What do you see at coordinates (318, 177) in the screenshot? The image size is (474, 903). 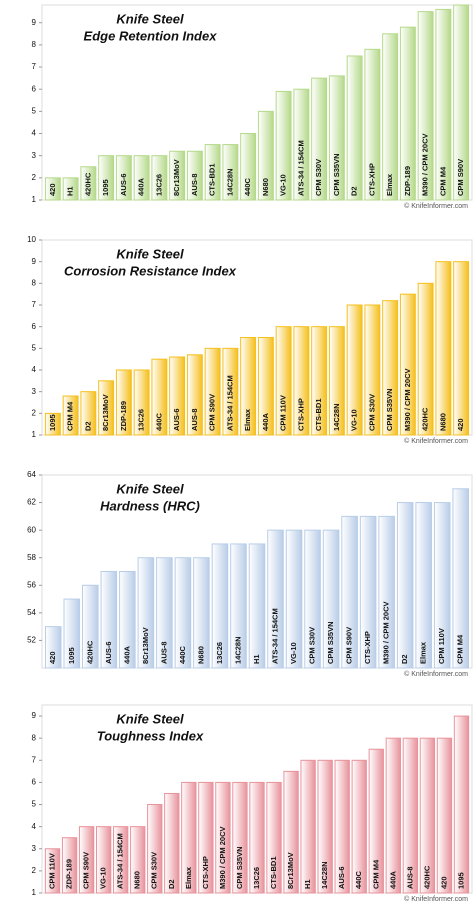 I see `category-label: CPM S30V` at bounding box center [318, 177].